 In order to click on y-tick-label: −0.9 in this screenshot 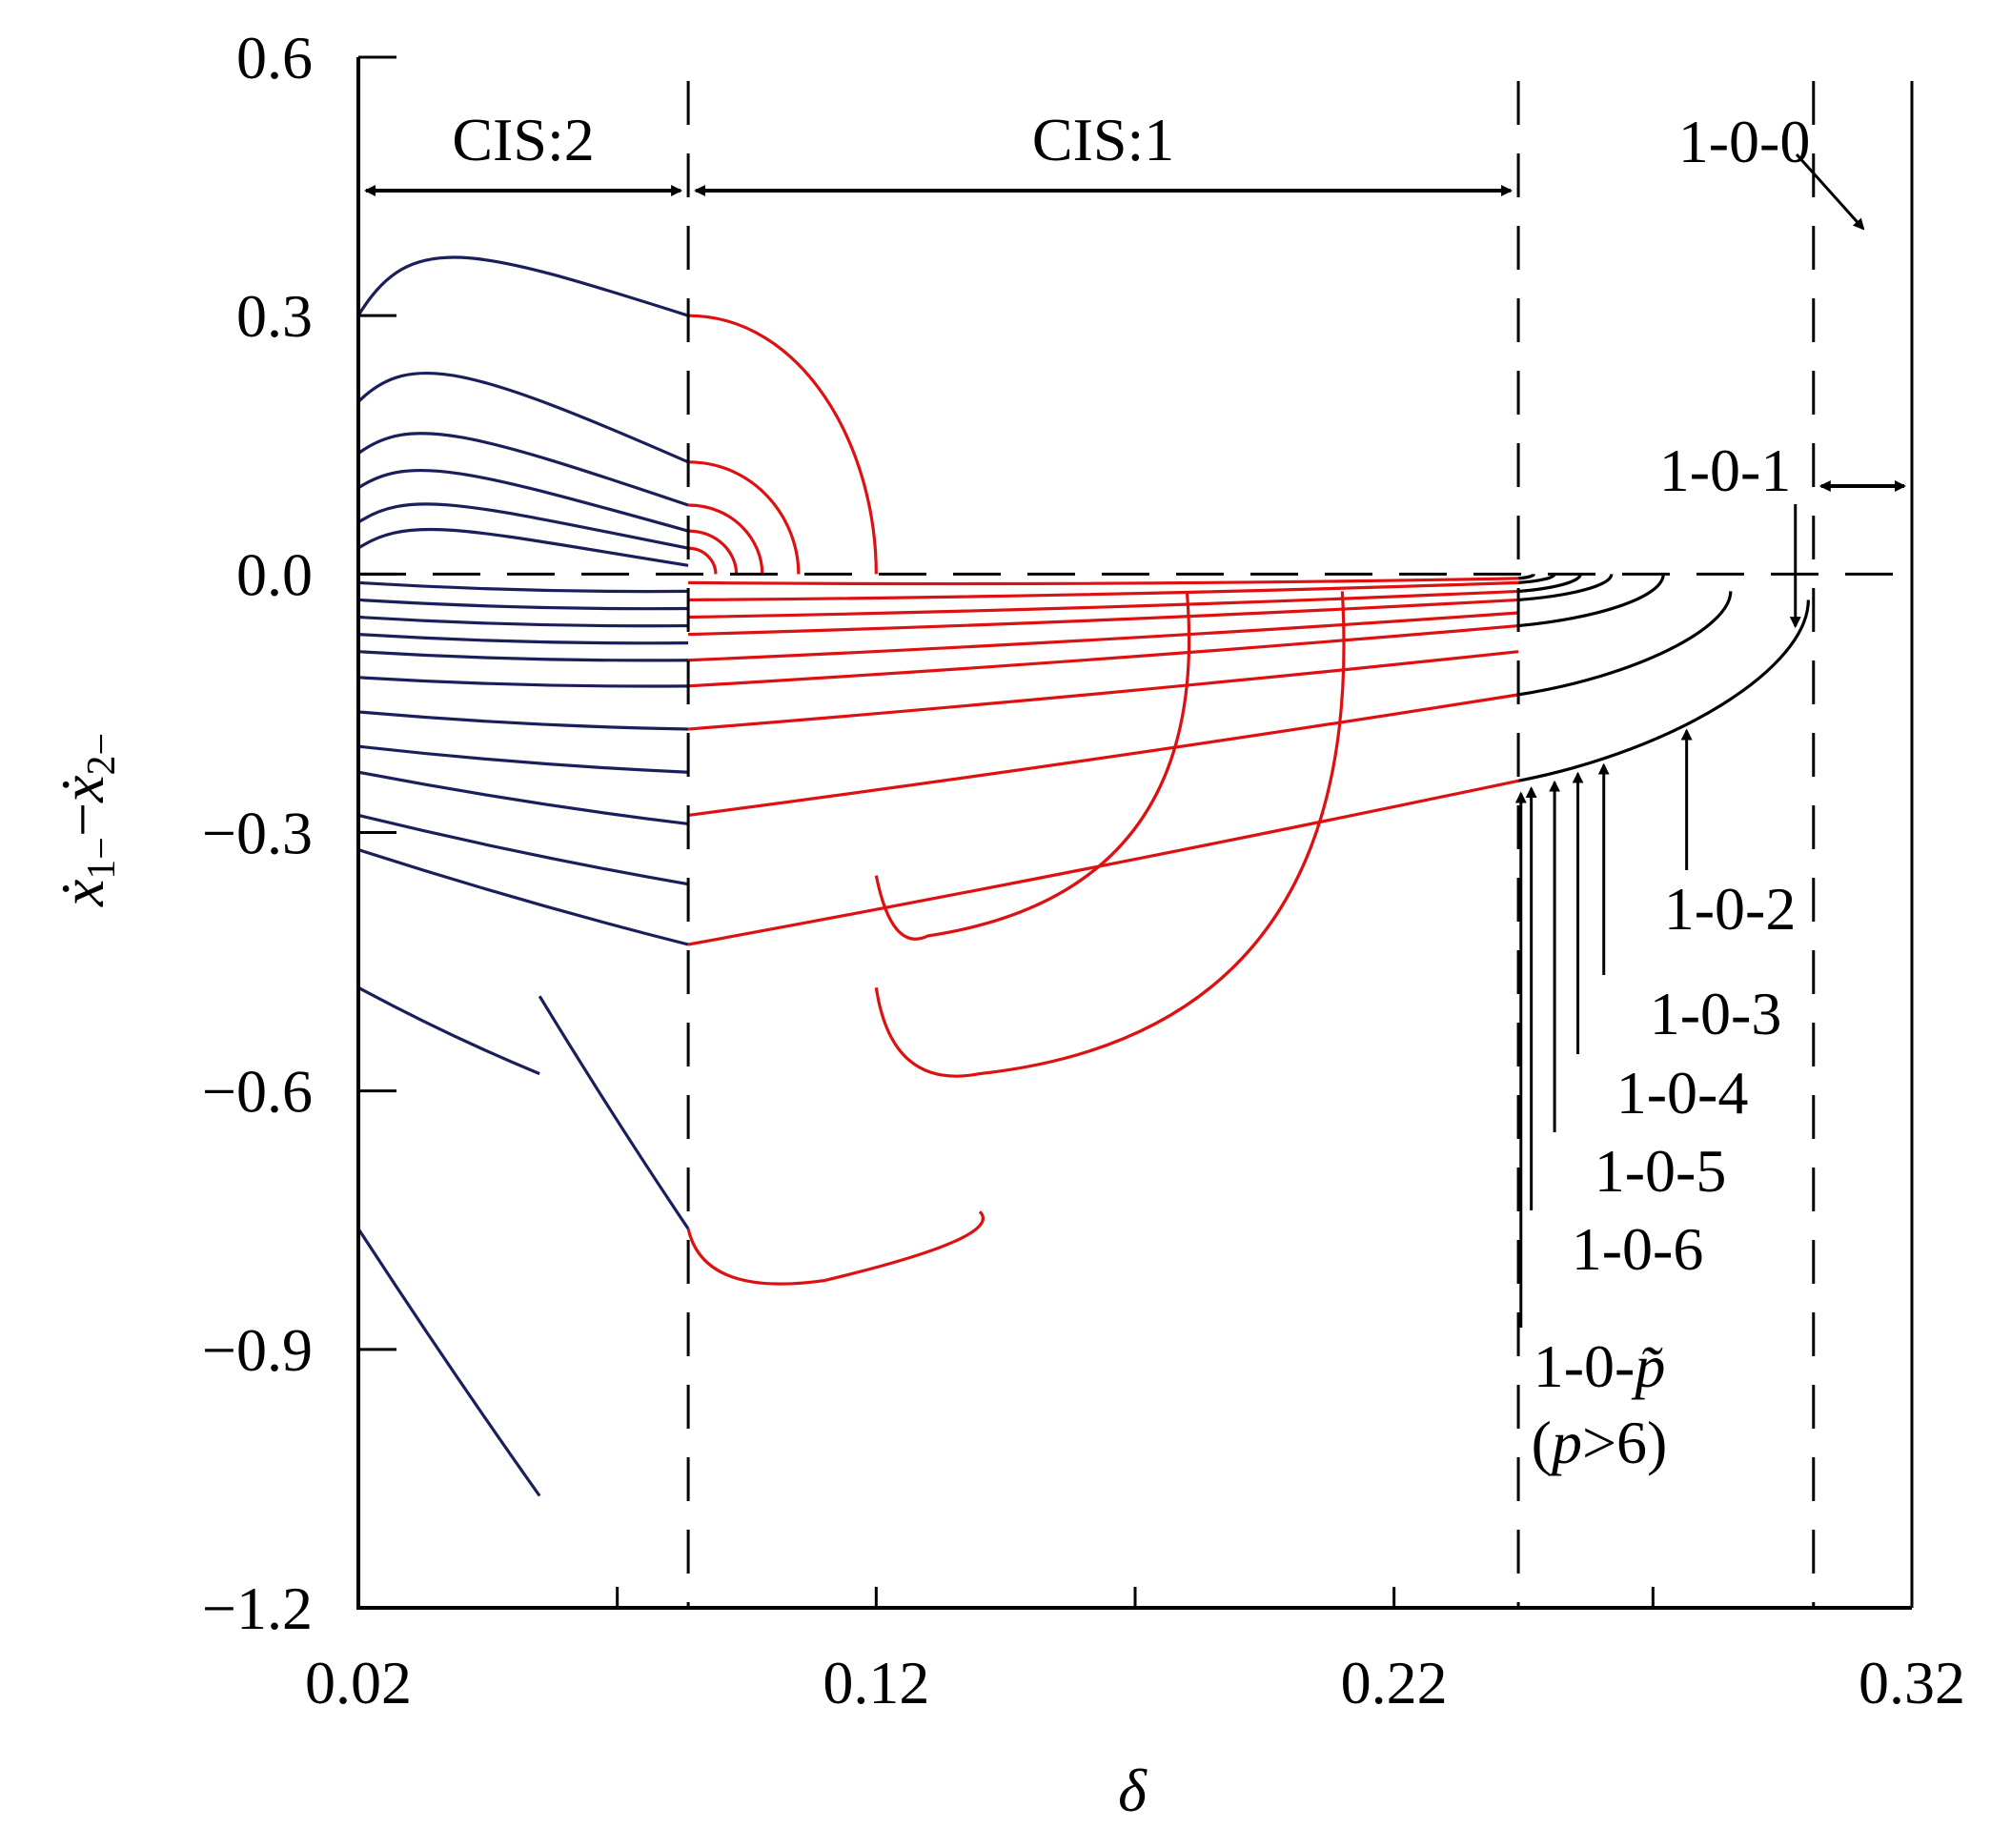, I will do `click(257, 1350)`.